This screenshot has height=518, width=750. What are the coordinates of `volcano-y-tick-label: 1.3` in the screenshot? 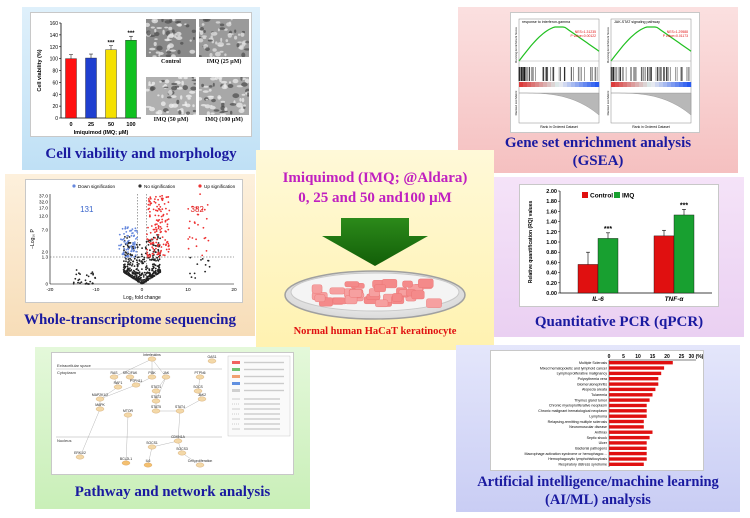 It's located at (45, 257).